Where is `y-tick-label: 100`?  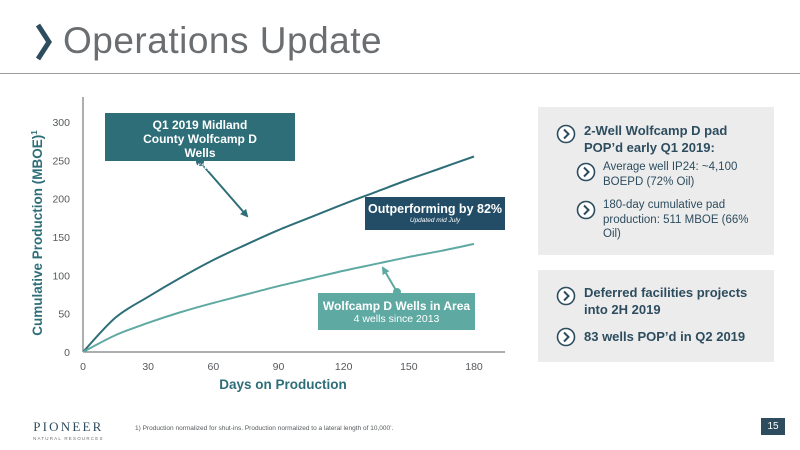
y-tick-label: 100 is located at coordinates (61, 276).